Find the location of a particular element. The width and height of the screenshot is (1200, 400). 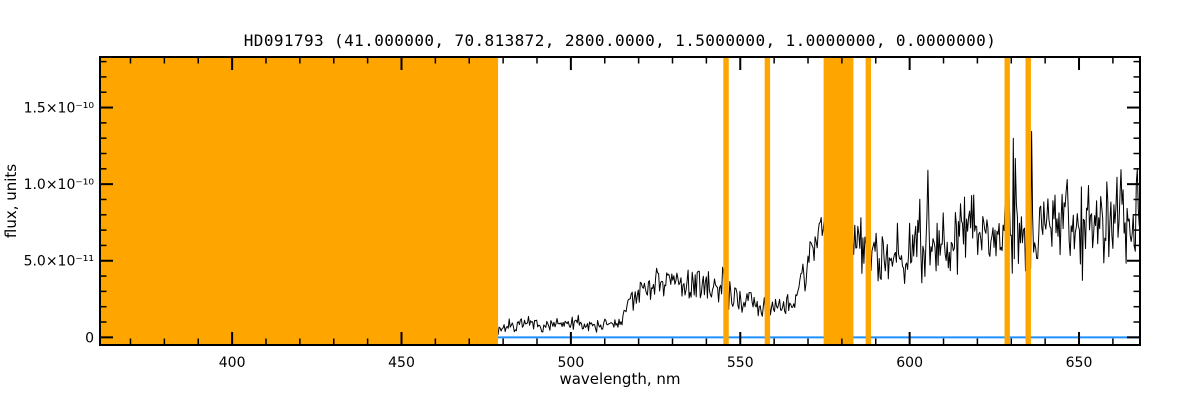

x-tick-label: 450 is located at coordinates (401, 363).